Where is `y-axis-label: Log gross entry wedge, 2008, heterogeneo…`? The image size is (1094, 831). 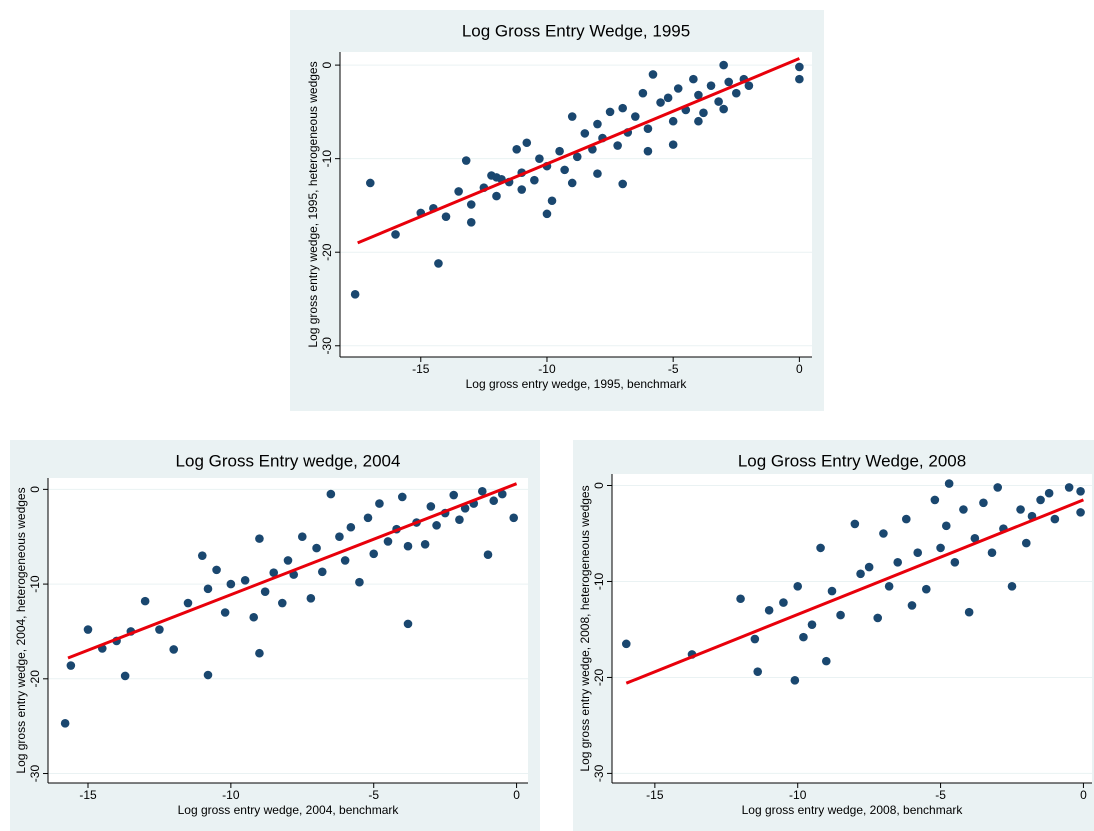 y-axis-label: Log gross entry wedge, 2008, heterogeneo… is located at coordinates (585, 628).